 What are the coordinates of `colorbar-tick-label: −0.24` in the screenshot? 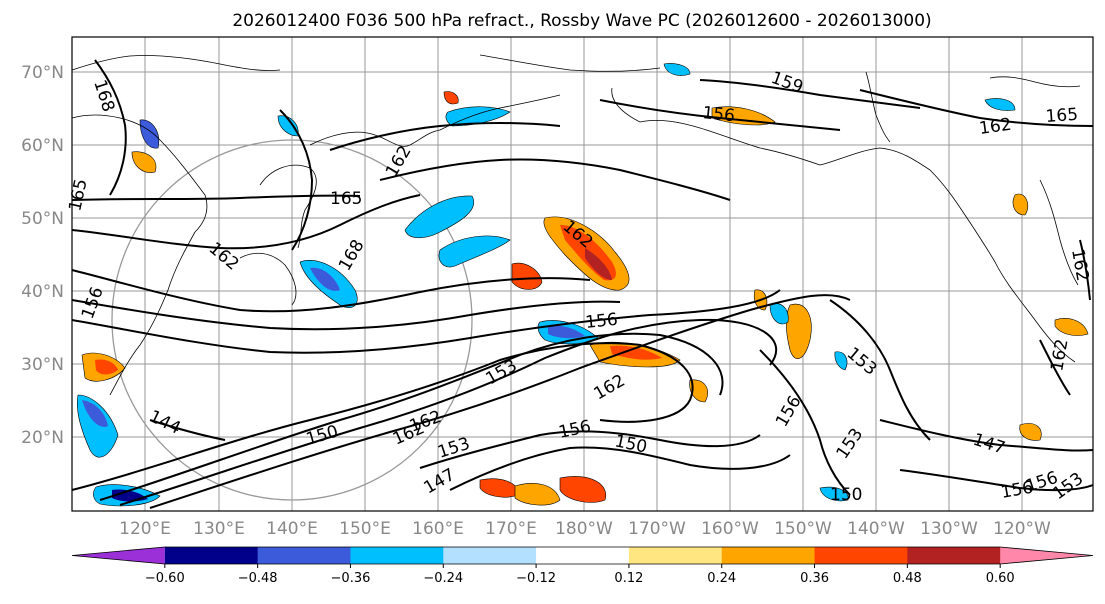 It's located at (443, 578).